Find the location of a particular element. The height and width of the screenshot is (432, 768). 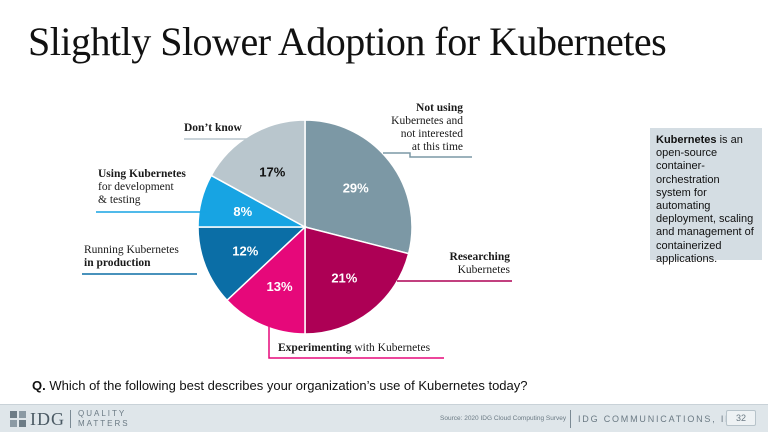

leader-not-using is located at coordinates (427, 155).